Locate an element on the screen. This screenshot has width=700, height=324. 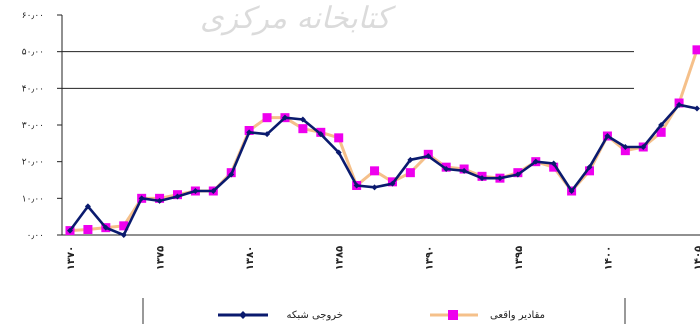
x-tick-label-7: ۱۴۰۵ is located at coordinates (696, 258).